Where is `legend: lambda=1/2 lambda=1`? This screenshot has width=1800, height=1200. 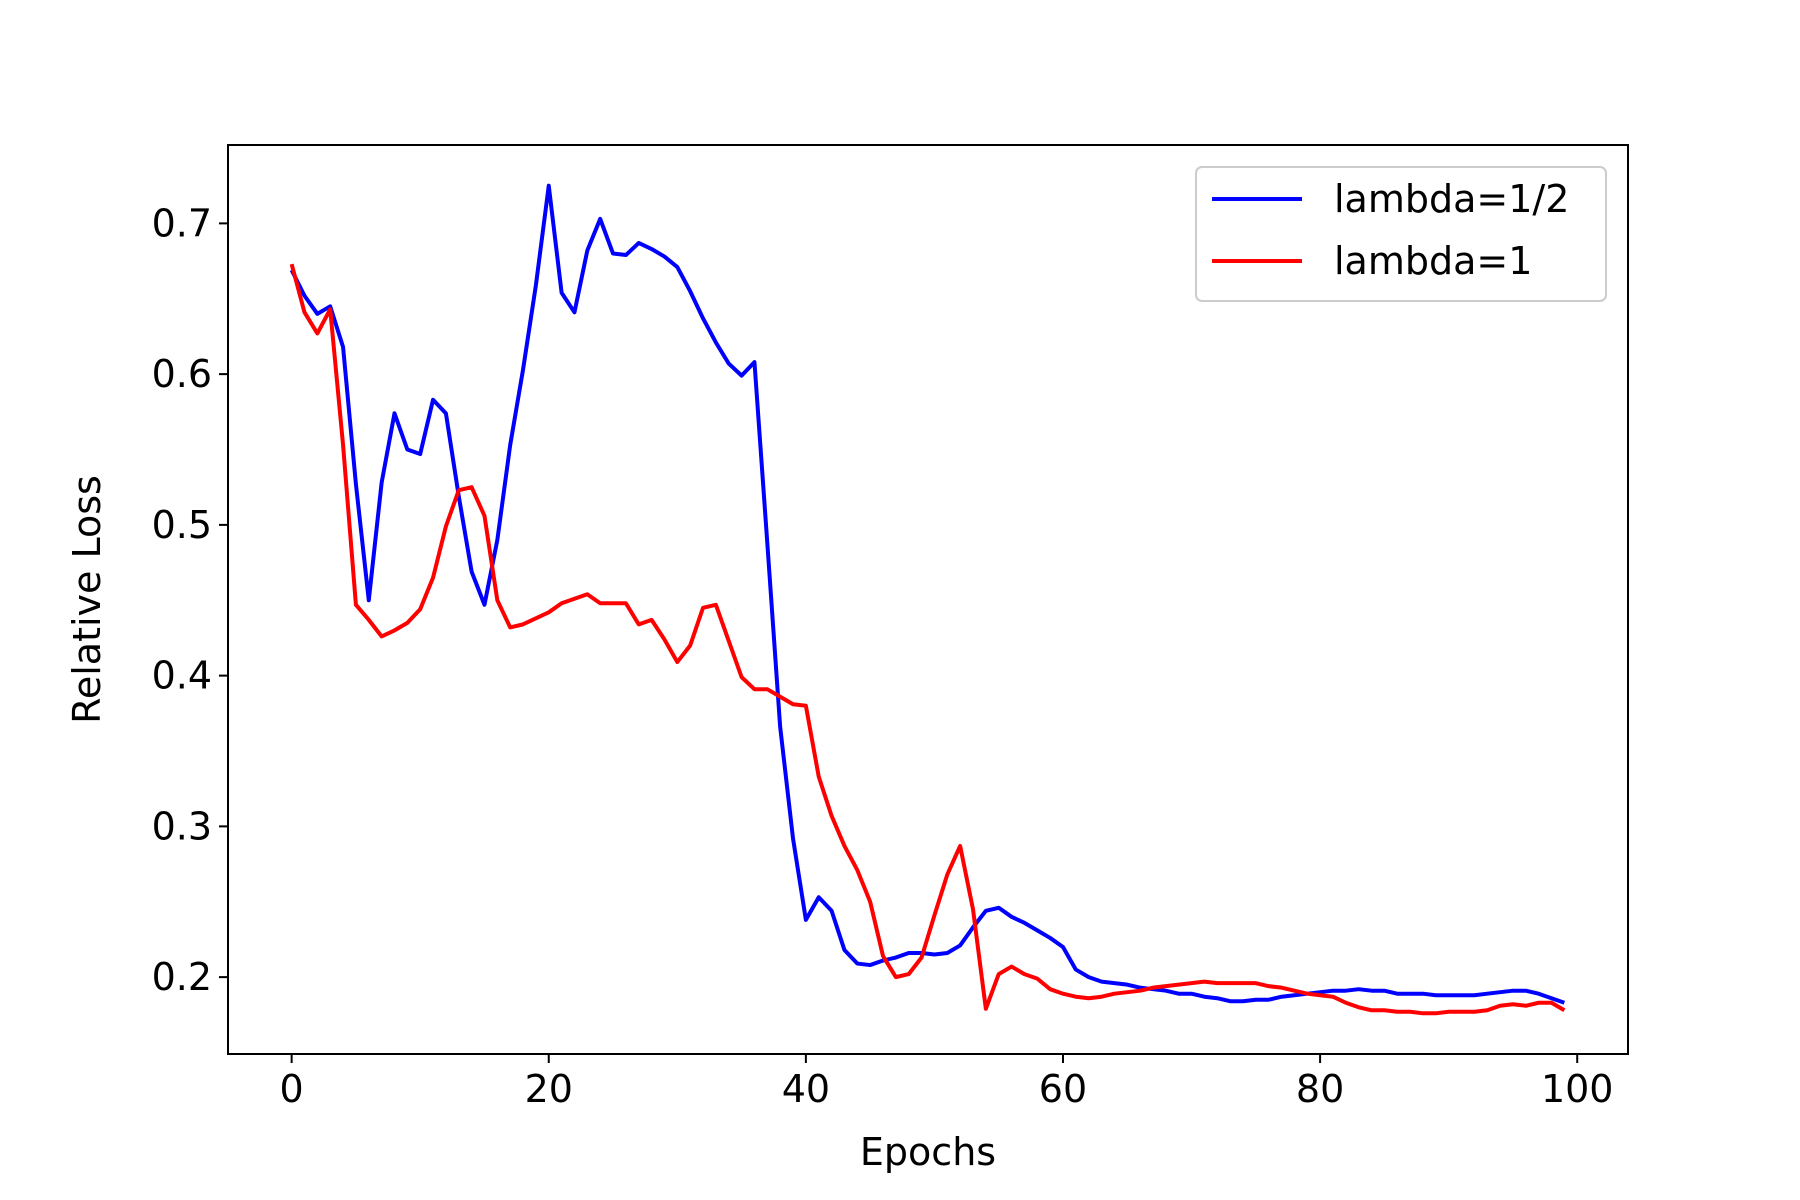 legend: lambda=1/2 lambda=1 is located at coordinates (1401, 234).